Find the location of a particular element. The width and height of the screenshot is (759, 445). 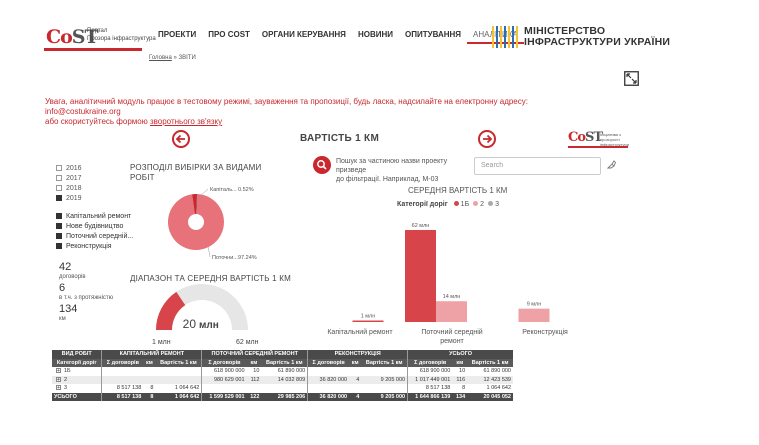

work-type-option-1: Нове будівництво is located at coordinates (94, 227).